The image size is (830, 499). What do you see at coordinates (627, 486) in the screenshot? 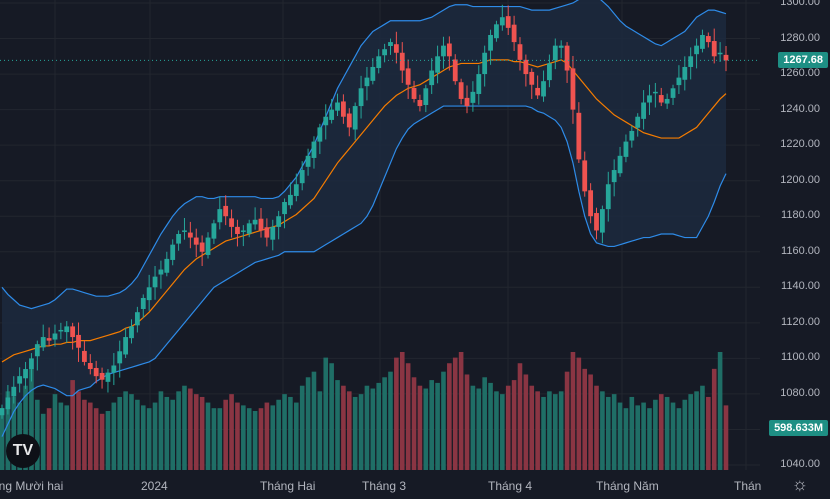
I see `time-tick-label: Tháng Năm` at bounding box center [627, 486].